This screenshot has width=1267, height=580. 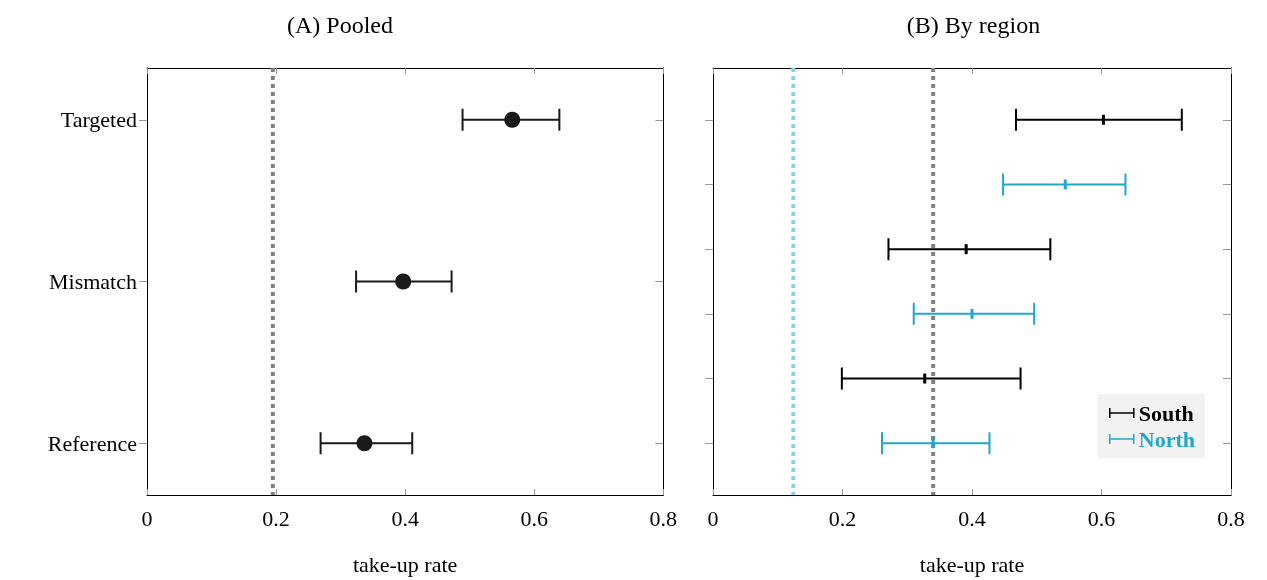 I want to click on y-tick-label: Reference, so click(x=92, y=443).